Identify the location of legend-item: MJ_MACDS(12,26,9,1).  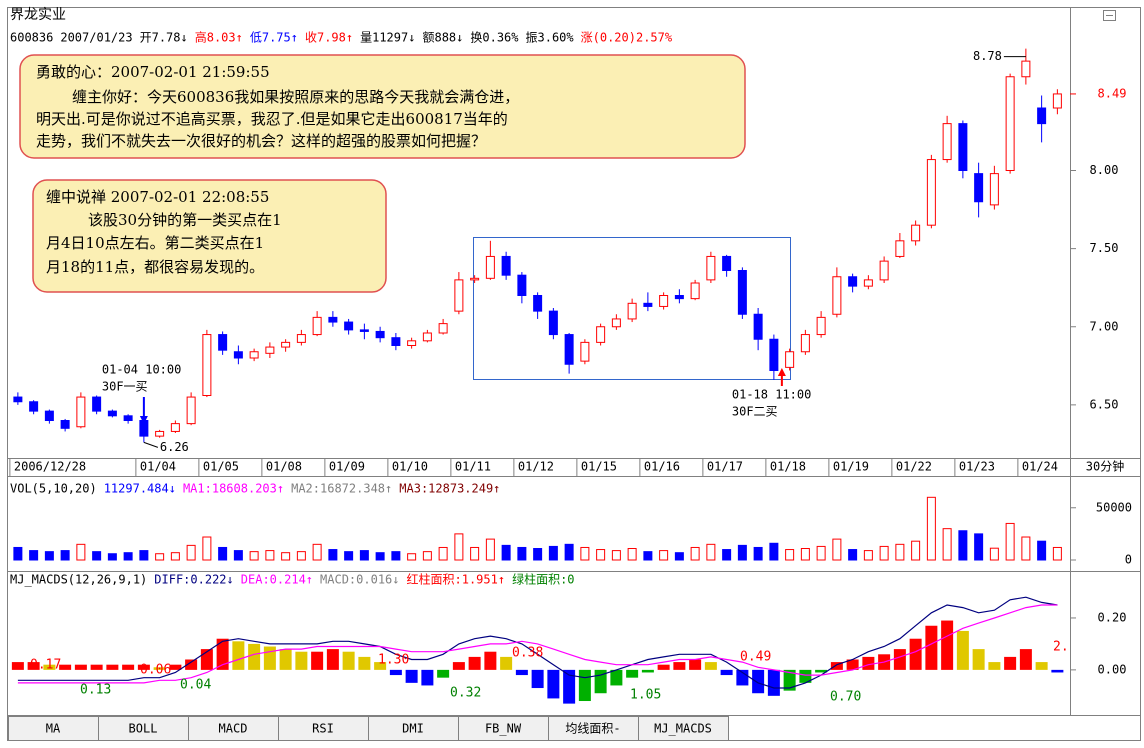
(78, 580).